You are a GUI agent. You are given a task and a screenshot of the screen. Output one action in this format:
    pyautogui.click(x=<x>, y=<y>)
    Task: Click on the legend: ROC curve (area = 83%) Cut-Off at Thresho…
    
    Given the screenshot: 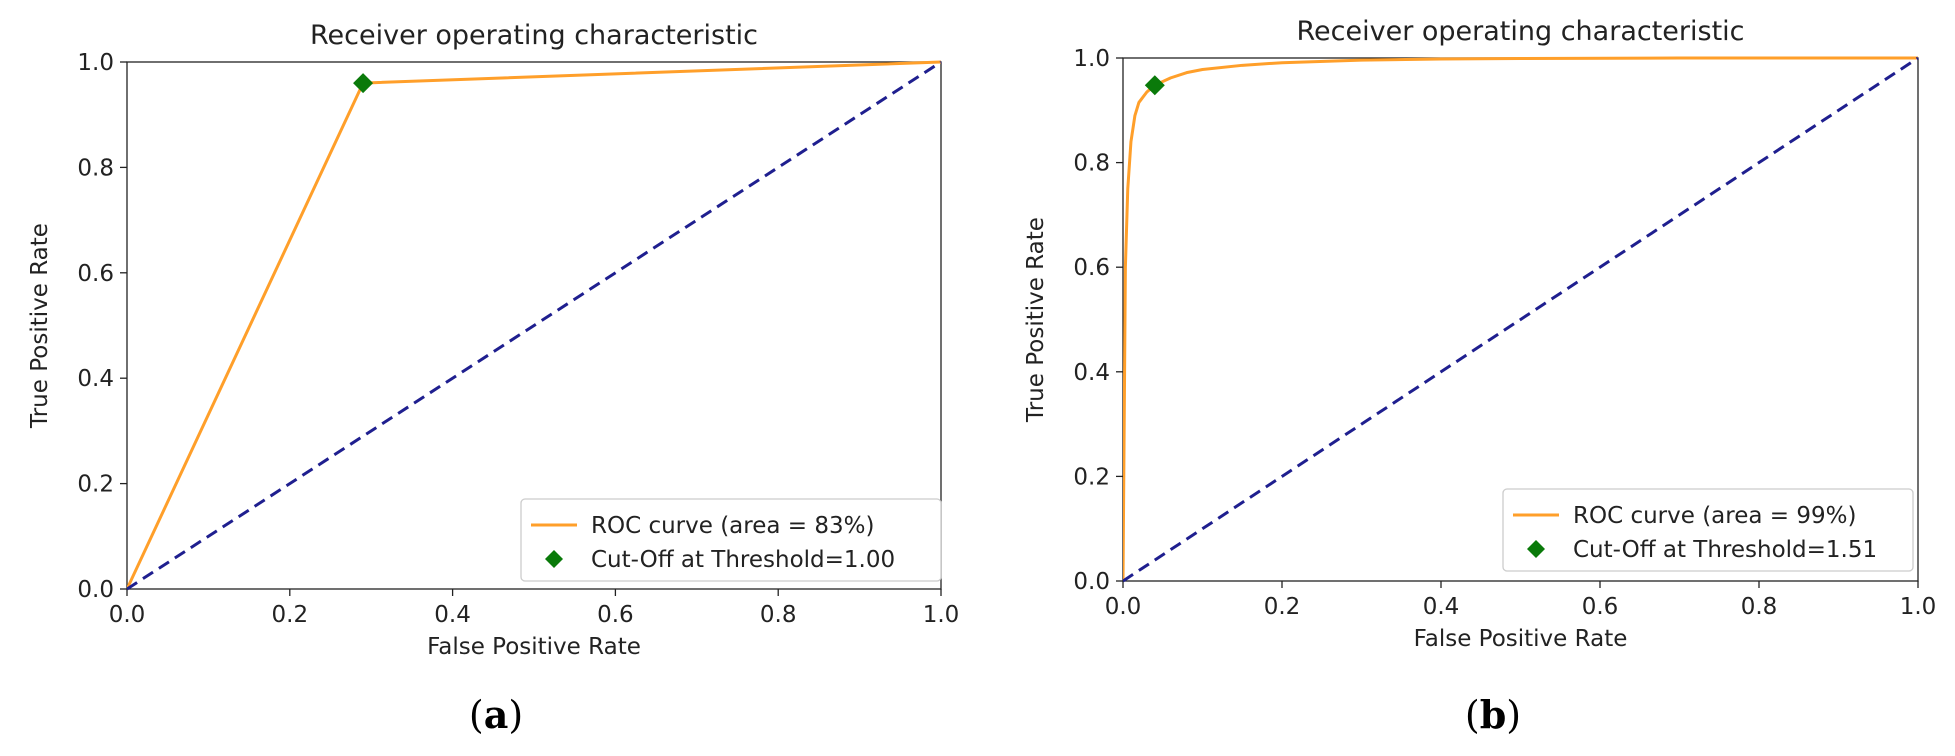 What is the action you would take?
    pyautogui.click(x=731, y=540)
    